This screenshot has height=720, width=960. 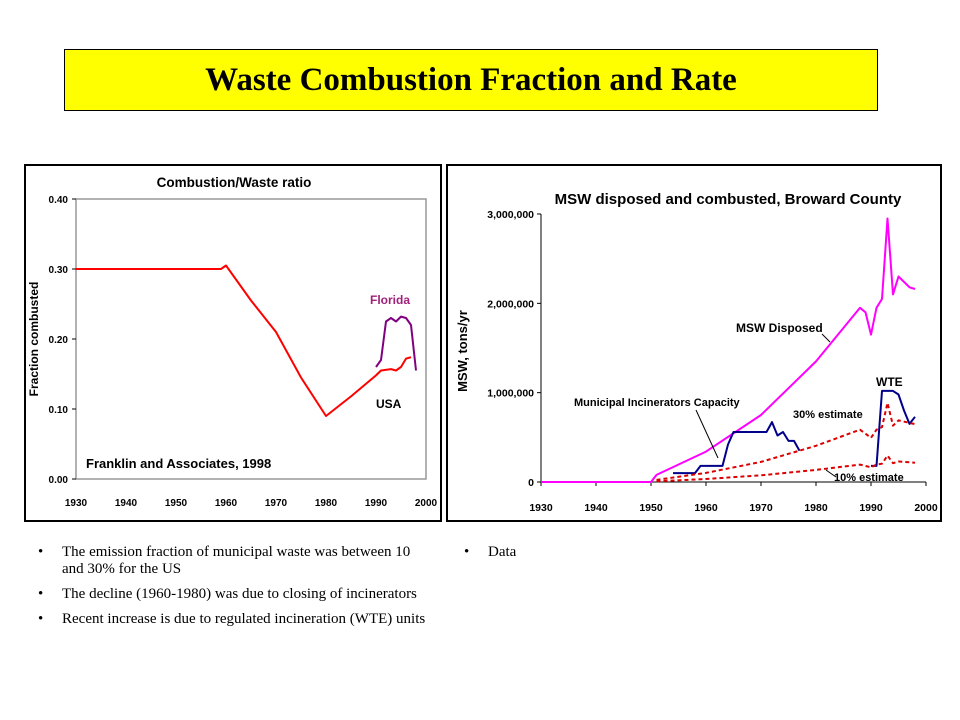 I want to click on msw-disposed-label: MSW Disposed, so click(x=779, y=328).